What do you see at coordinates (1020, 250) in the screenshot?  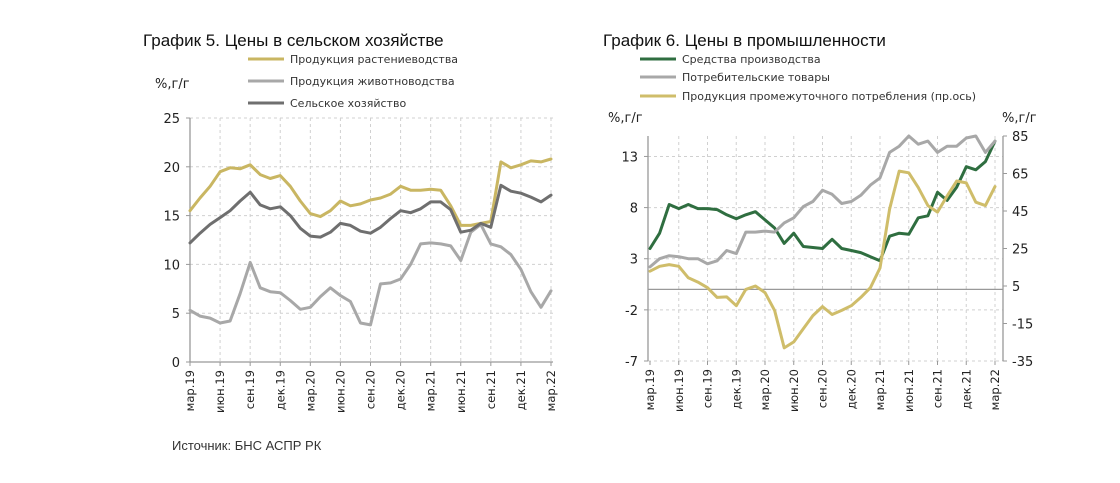 I see `y-right-tick-label: 25` at bounding box center [1020, 250].